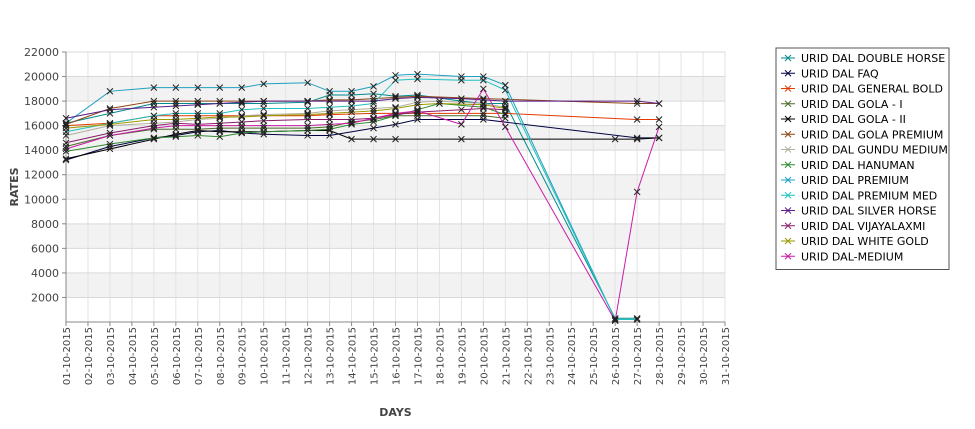 This screenshot has width=975, height=429. What do you see at coordinates (853, 119) in the screenshot?
I see `legend-label: URID DAL GOLA - II` at bounding box center [853, 119].